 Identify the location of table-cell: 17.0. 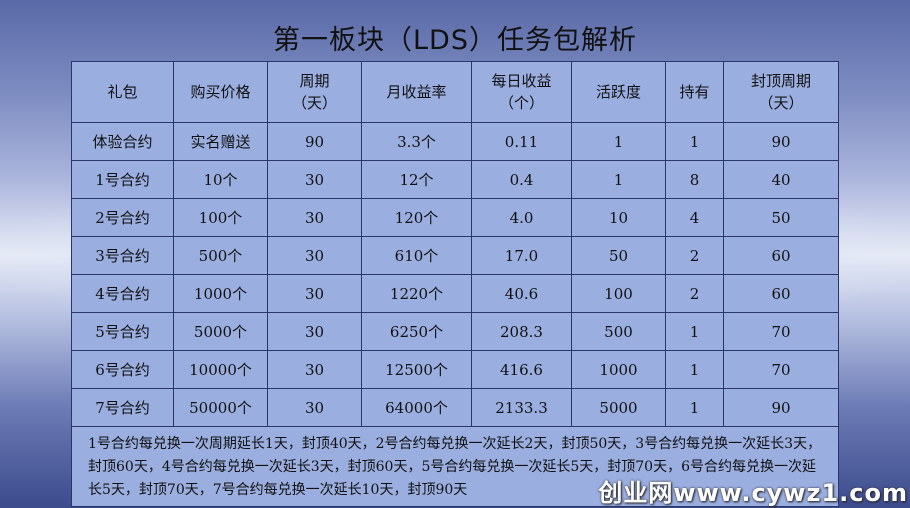
(521, 255).